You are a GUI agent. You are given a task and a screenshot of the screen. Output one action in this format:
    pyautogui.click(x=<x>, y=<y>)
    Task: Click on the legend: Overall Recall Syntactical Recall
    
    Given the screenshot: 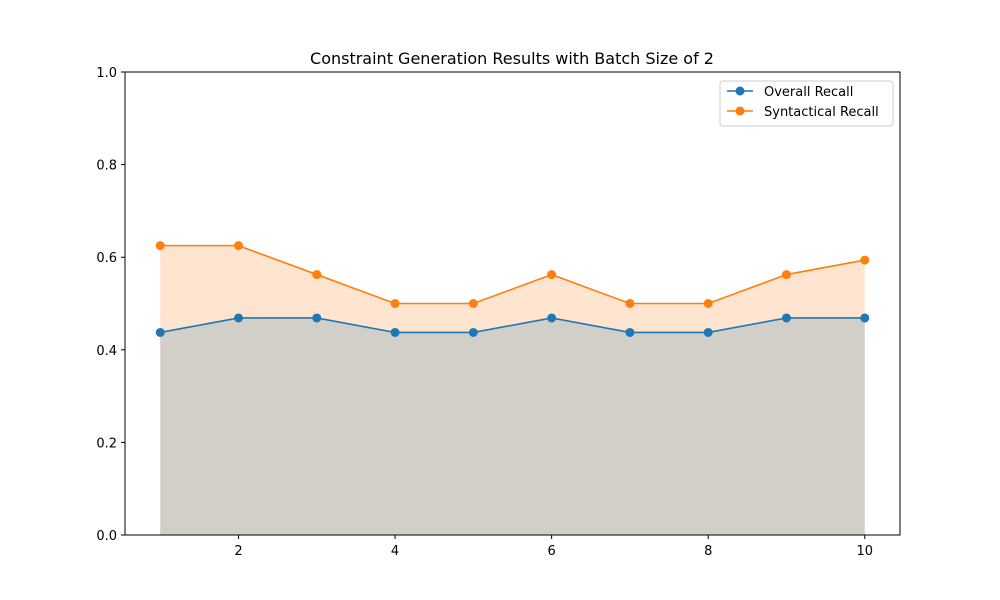 What is the action you would take?
    pyautogui.click(x=806, y=103)
    